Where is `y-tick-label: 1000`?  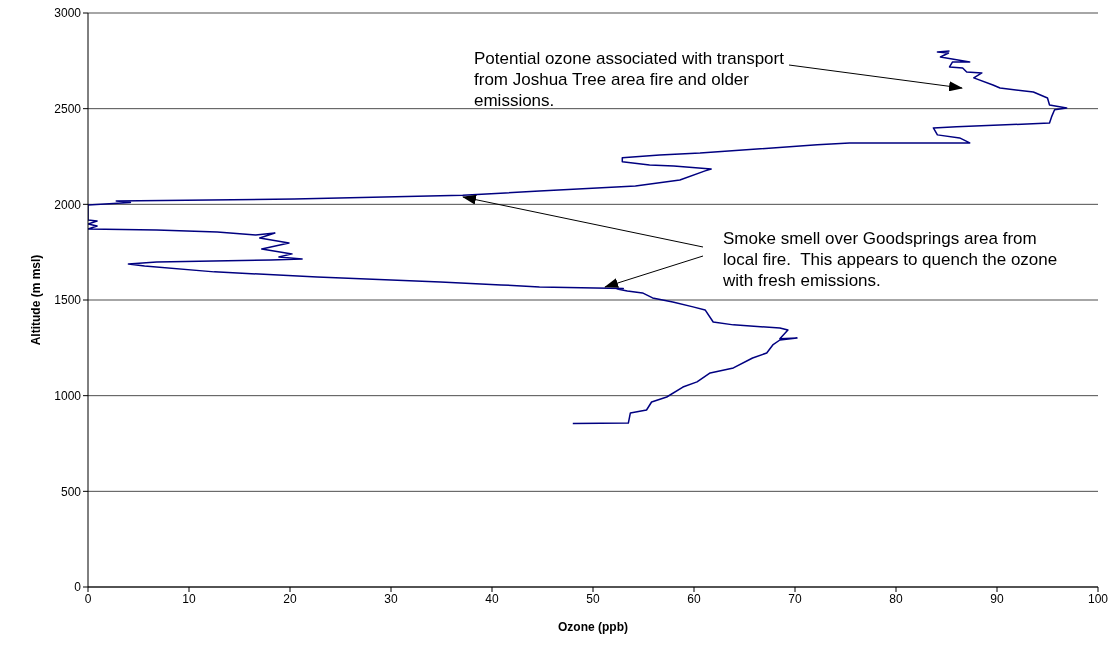
y-tick-label: 1000 is located at coordinates (68, 395).